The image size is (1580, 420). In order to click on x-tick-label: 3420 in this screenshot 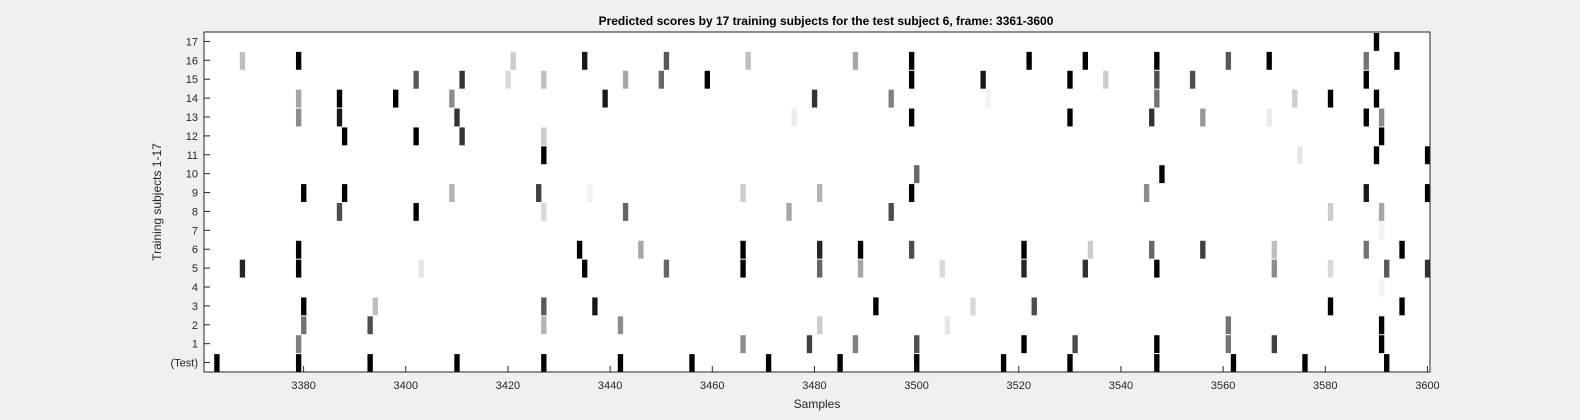, I will do `click(508, 386)`.